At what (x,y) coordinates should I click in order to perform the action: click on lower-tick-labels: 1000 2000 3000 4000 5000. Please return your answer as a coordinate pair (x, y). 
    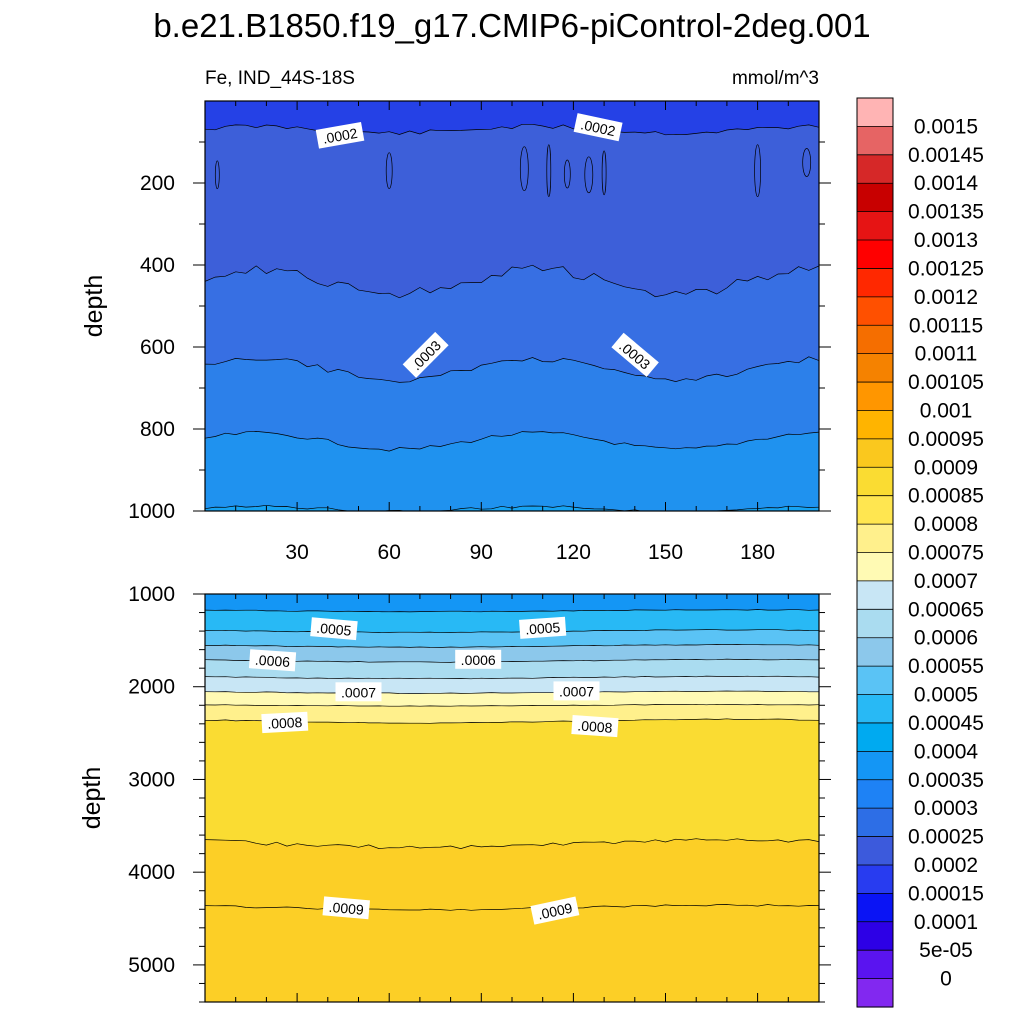
    Looking at the image, I should click on (151, 780).